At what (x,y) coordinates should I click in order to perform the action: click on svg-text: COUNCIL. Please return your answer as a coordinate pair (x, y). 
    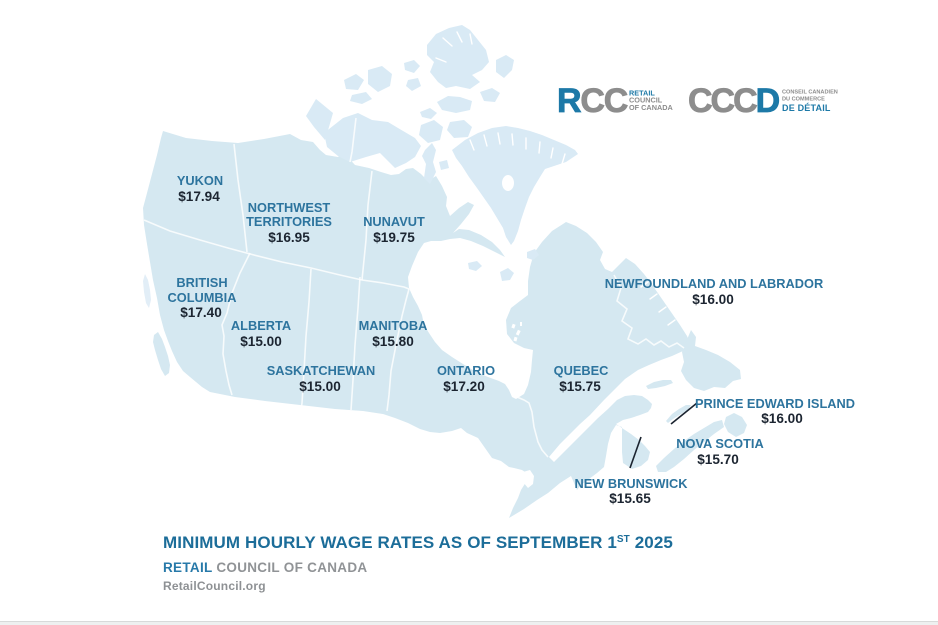
    Looking at the image, I should click on (646, 100).